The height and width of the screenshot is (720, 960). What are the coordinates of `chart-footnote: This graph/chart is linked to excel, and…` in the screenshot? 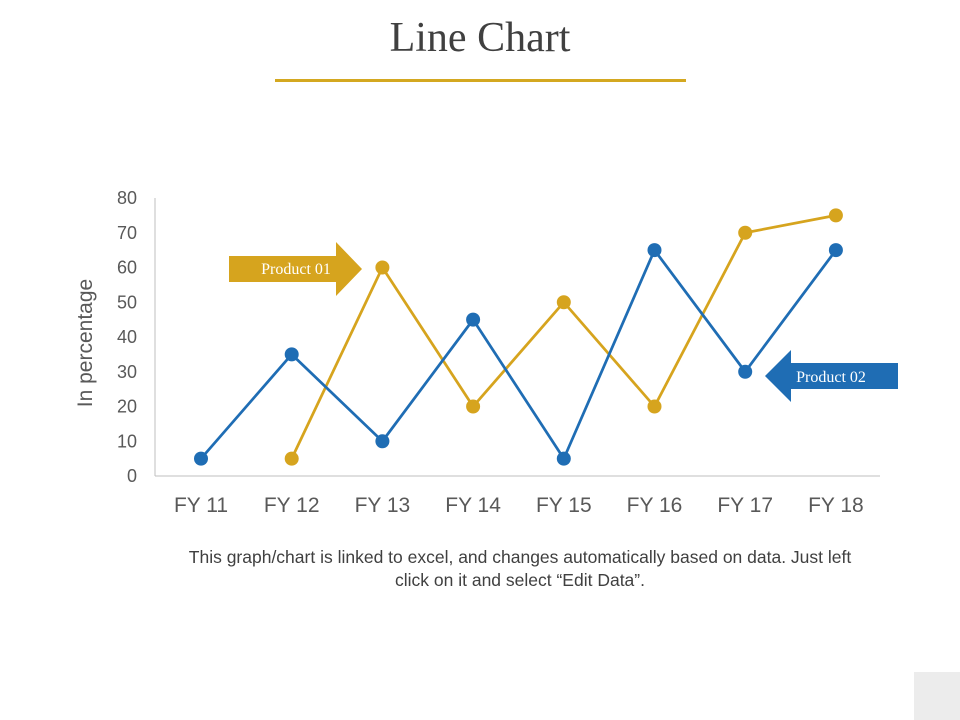 It's located at (520, 568).